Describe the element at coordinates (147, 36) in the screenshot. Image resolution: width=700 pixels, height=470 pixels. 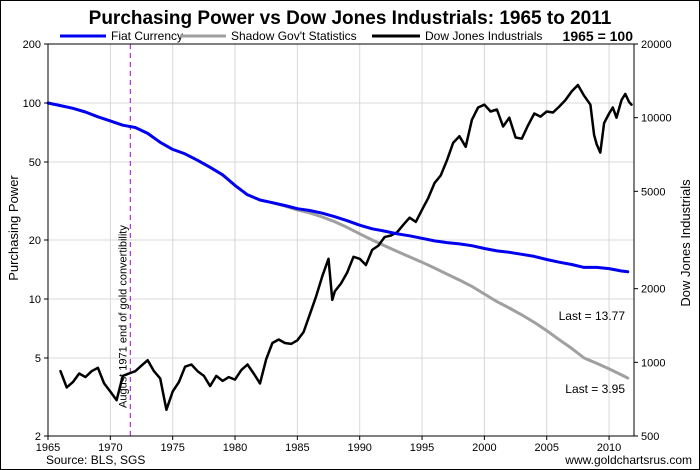
I see `legend-label-fiat: Fiat Currency` at that location.